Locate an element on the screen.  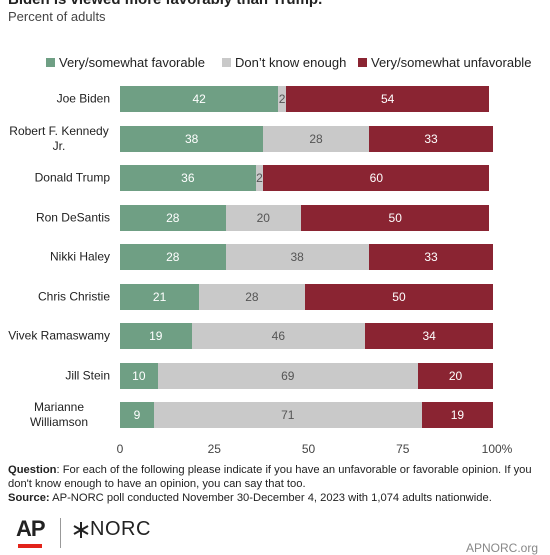
legend-item: Don’t know enough is located at coordinates (284, 62).